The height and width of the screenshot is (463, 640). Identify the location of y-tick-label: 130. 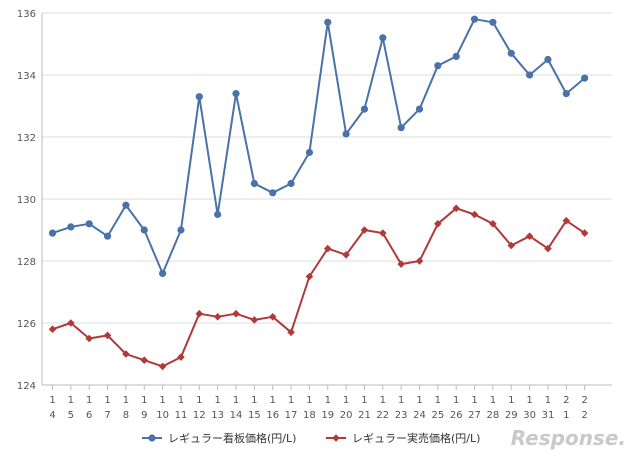
(26, 200).